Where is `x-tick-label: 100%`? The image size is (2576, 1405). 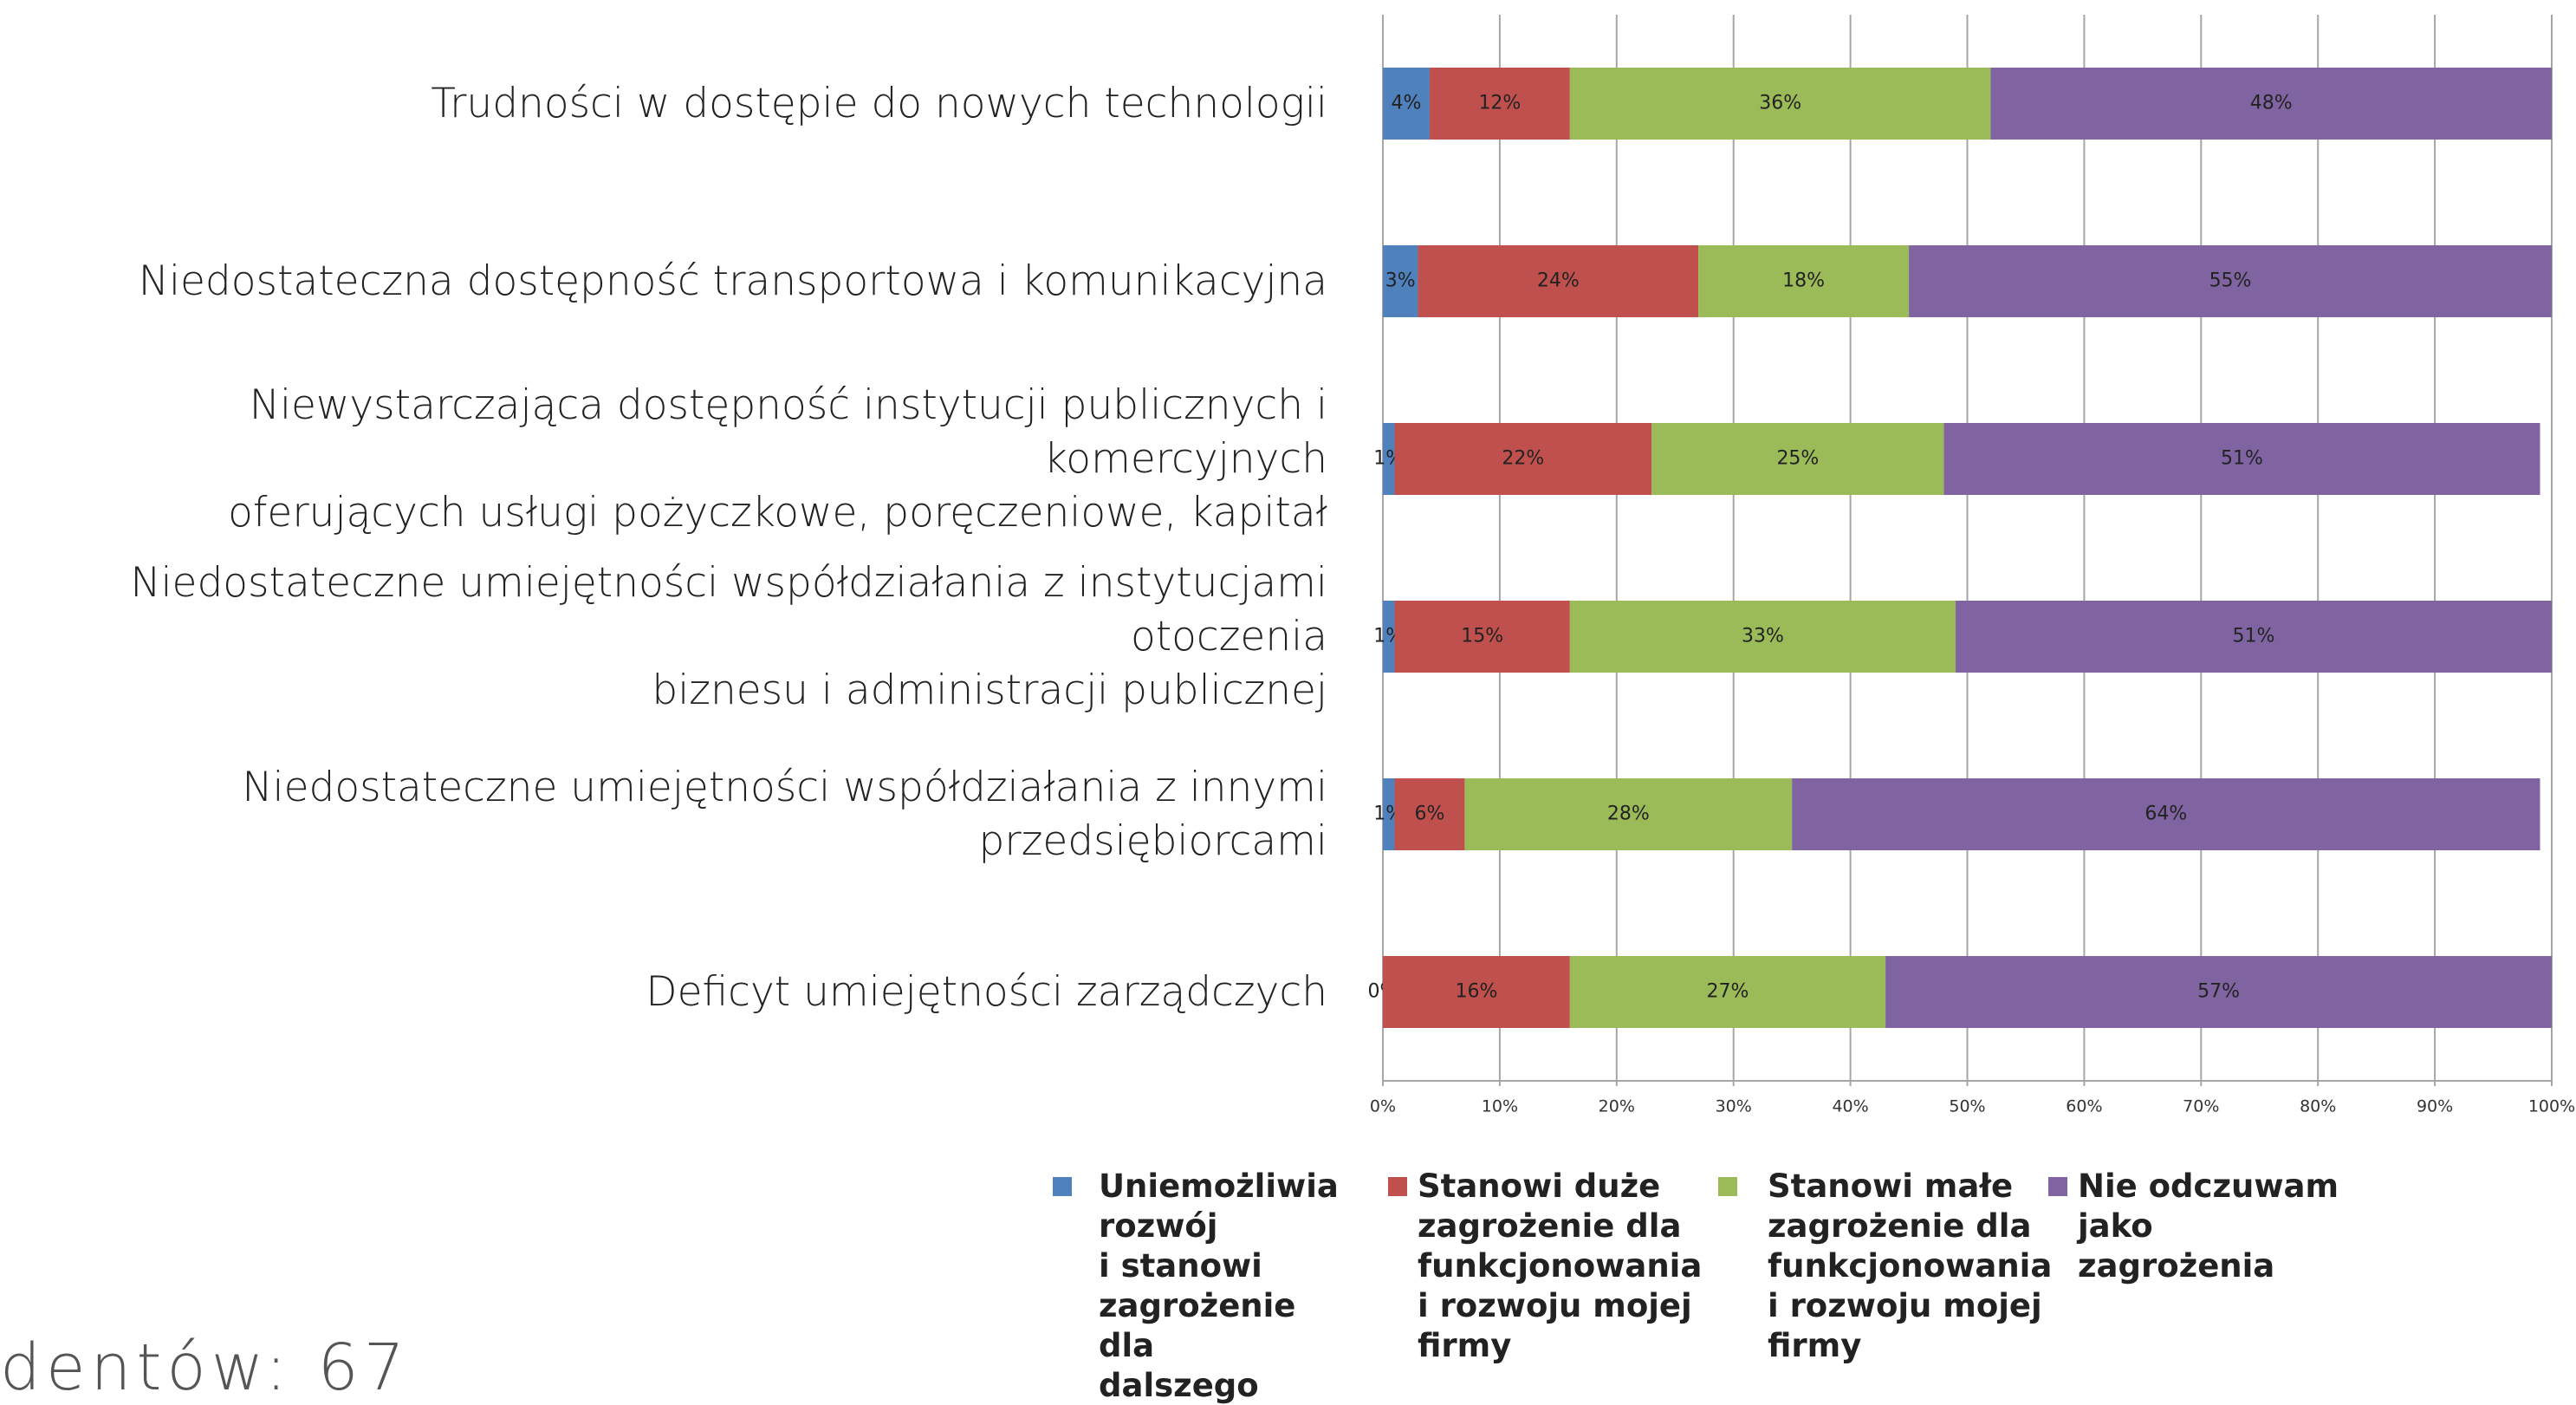 x-tick-label: 100% is located at coordinates (2552, 1106).